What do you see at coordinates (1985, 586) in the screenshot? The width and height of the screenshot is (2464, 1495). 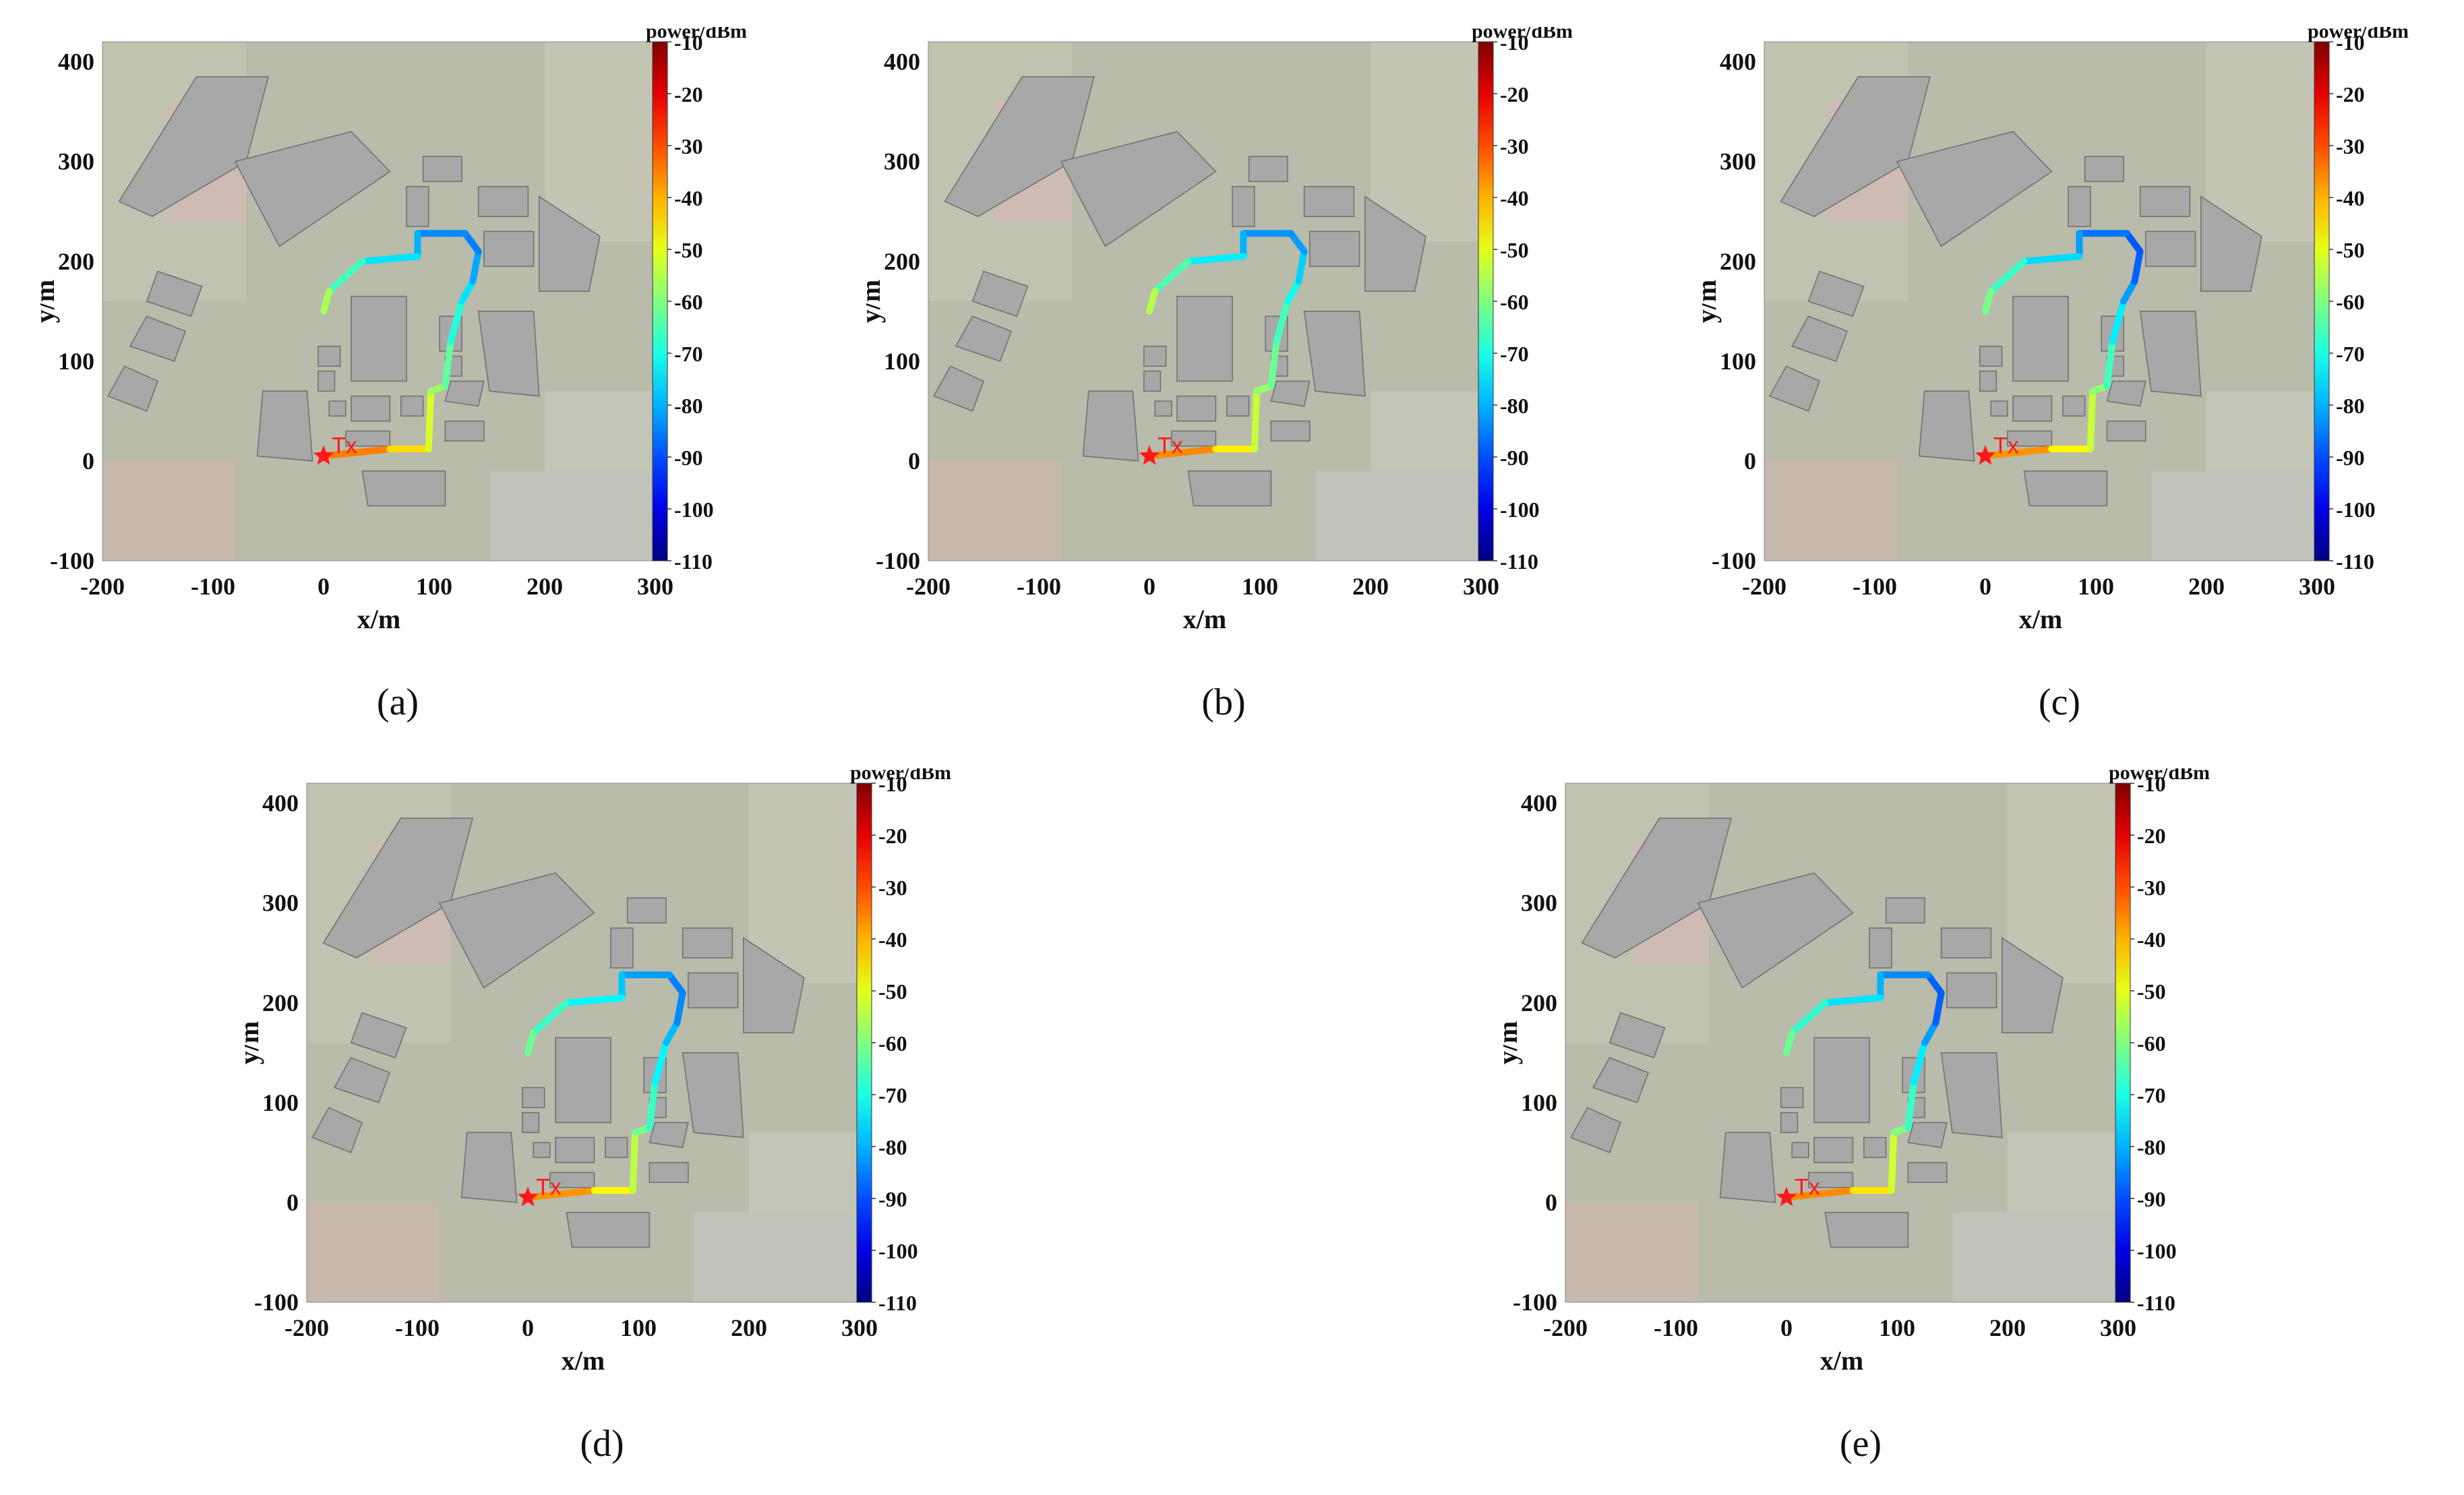 I see `x-tick-label: 0` at bounding box center [1985, 586].